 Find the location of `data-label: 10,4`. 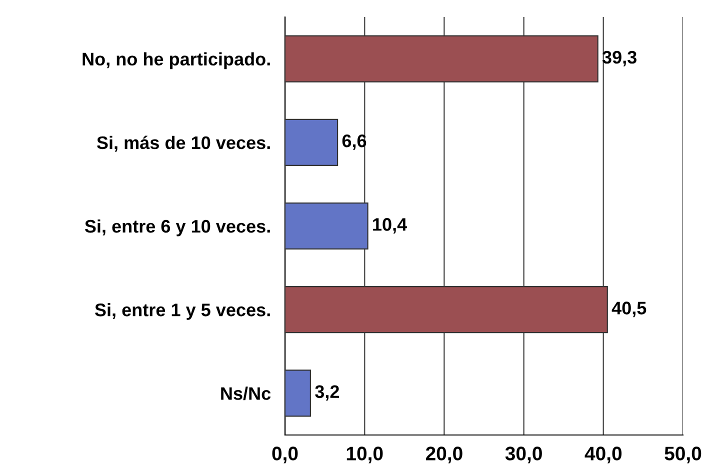

data-label: 10,4 is located at coordinates (390, 226).